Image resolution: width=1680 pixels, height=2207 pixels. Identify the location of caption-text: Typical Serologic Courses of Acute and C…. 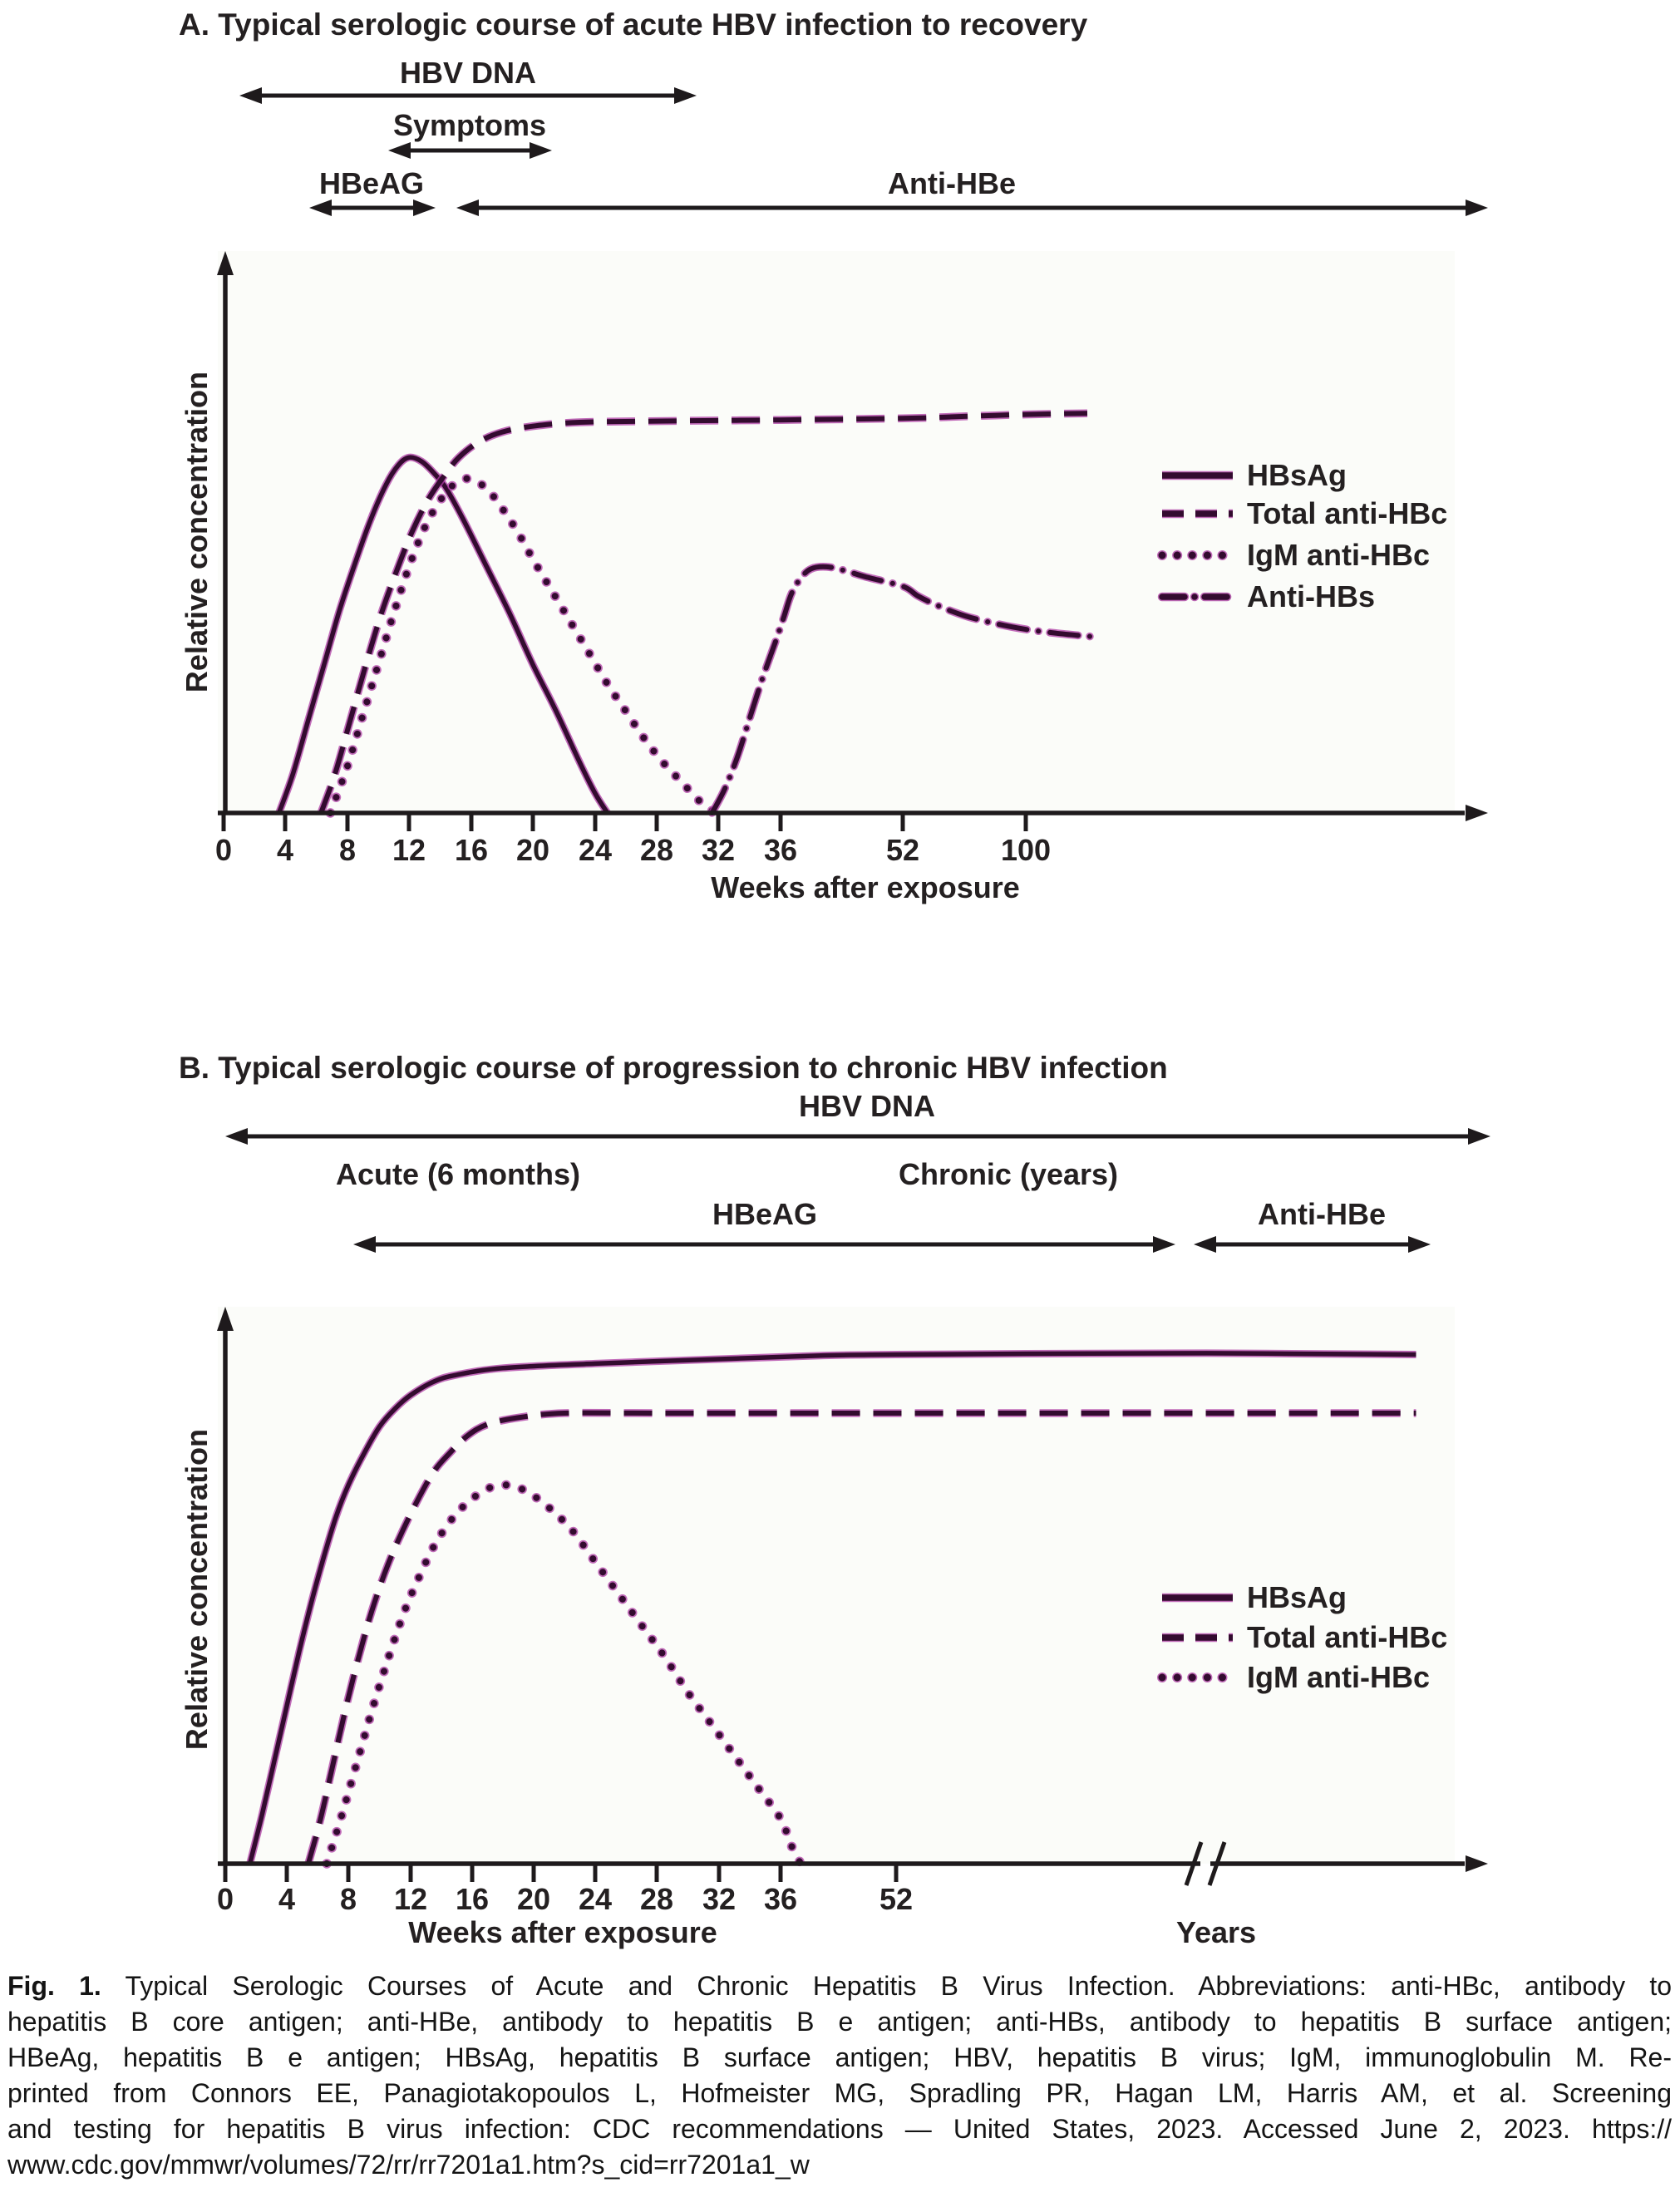
(899, 1986).